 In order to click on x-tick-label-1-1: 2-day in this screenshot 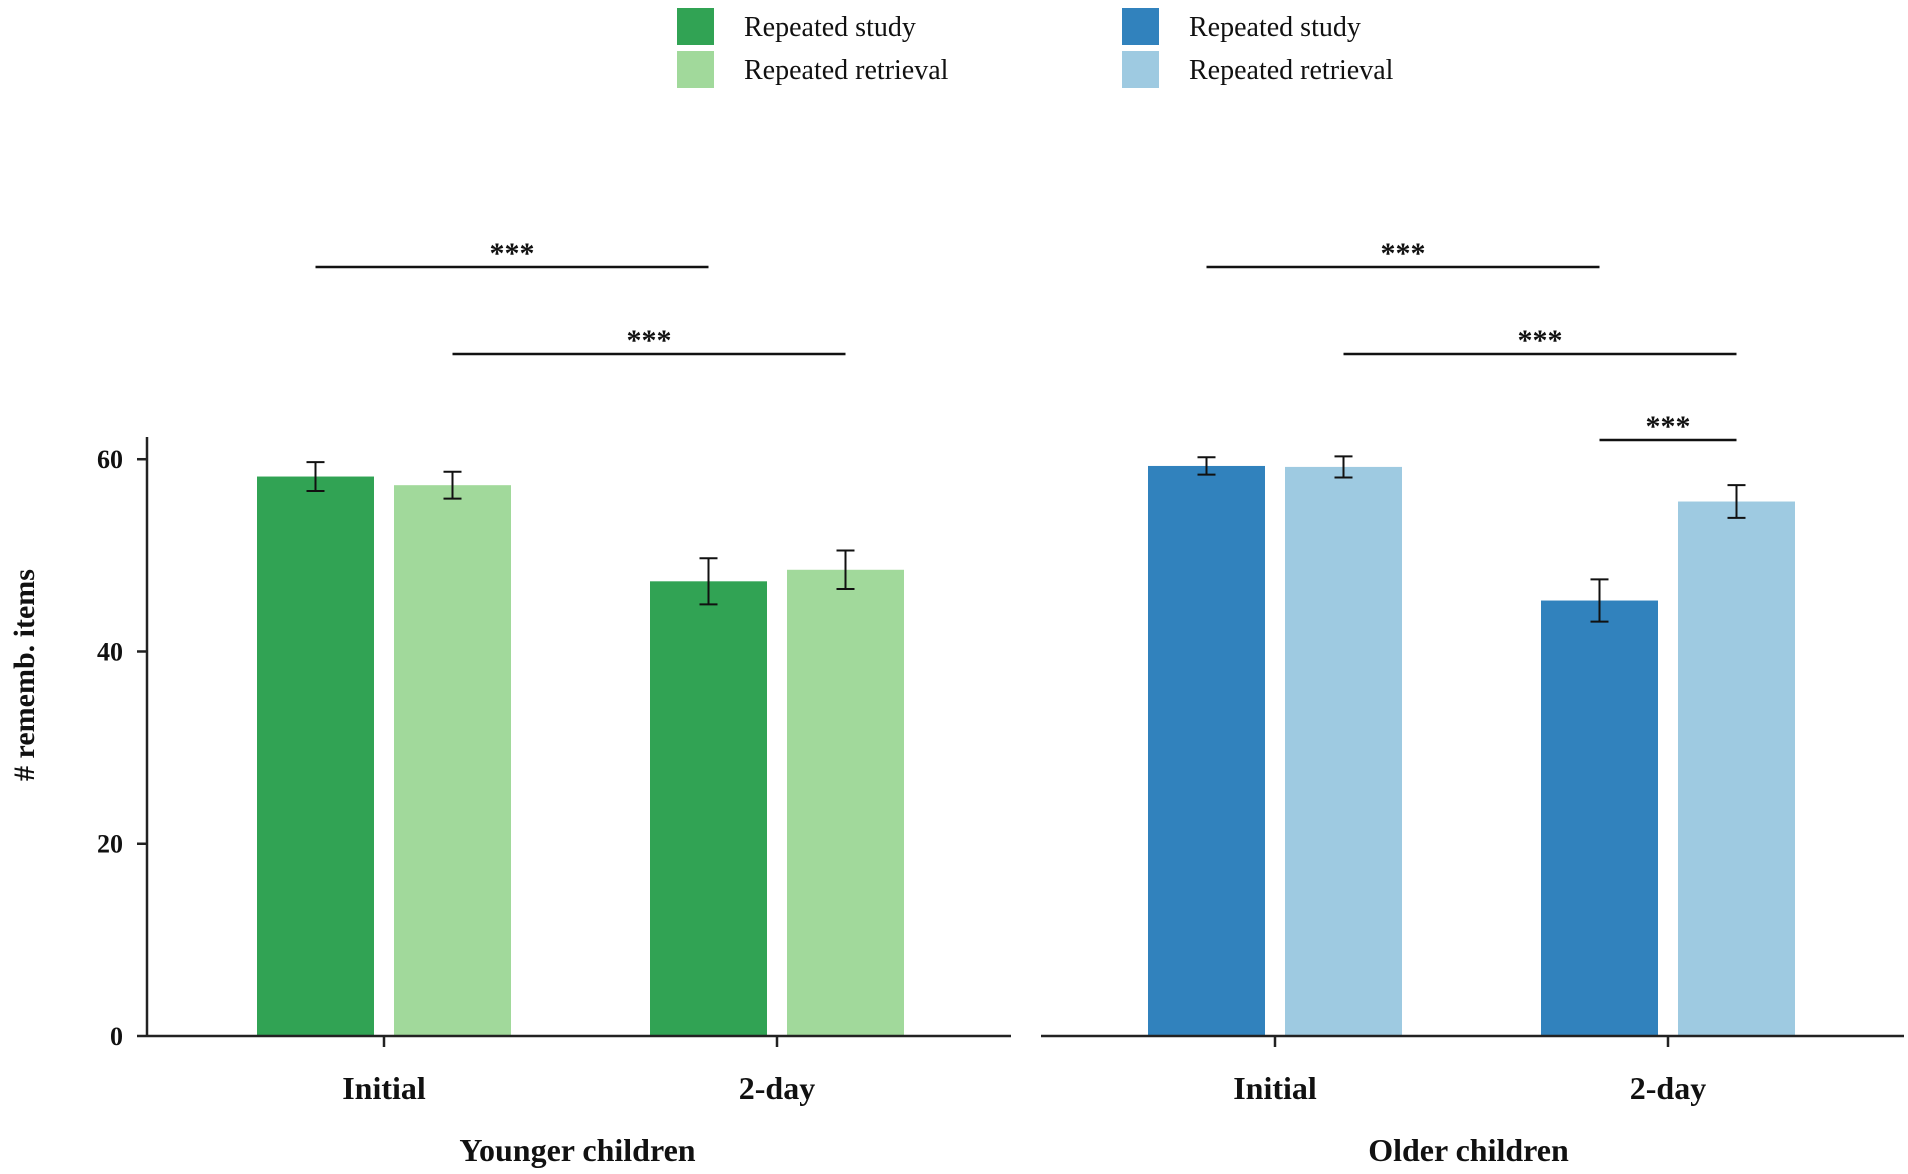, I will do `click(1668, 1088)`.